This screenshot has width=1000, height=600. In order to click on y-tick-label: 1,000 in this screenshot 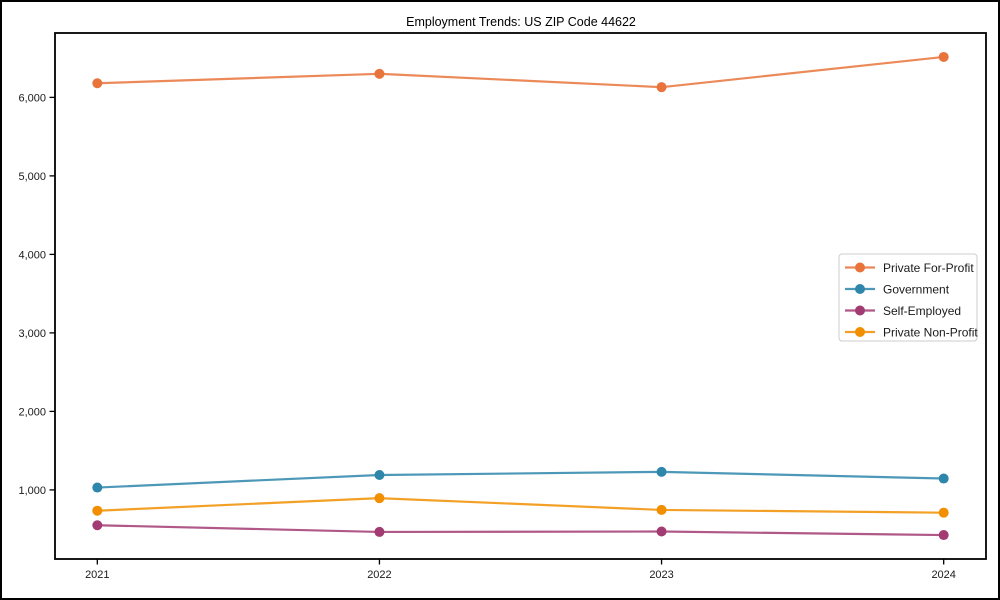, I will do `click(32, 491)`.